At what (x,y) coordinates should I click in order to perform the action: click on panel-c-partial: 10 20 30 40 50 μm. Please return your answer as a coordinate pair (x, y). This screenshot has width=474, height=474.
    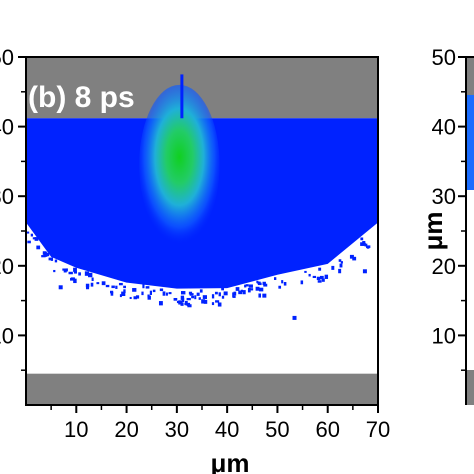
    Looking at the image, I should click on (446, 225).